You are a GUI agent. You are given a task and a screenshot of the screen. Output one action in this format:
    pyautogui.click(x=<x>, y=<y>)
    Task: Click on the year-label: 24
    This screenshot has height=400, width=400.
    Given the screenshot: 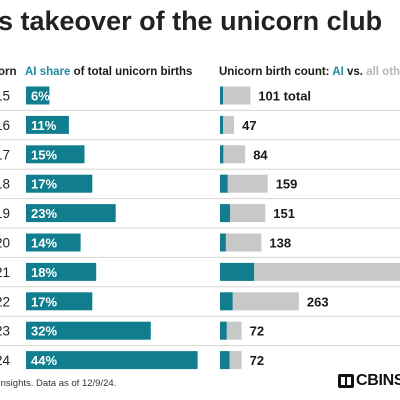 What is the action you would take?
    pyautogui.click(x=5, y=360)
    